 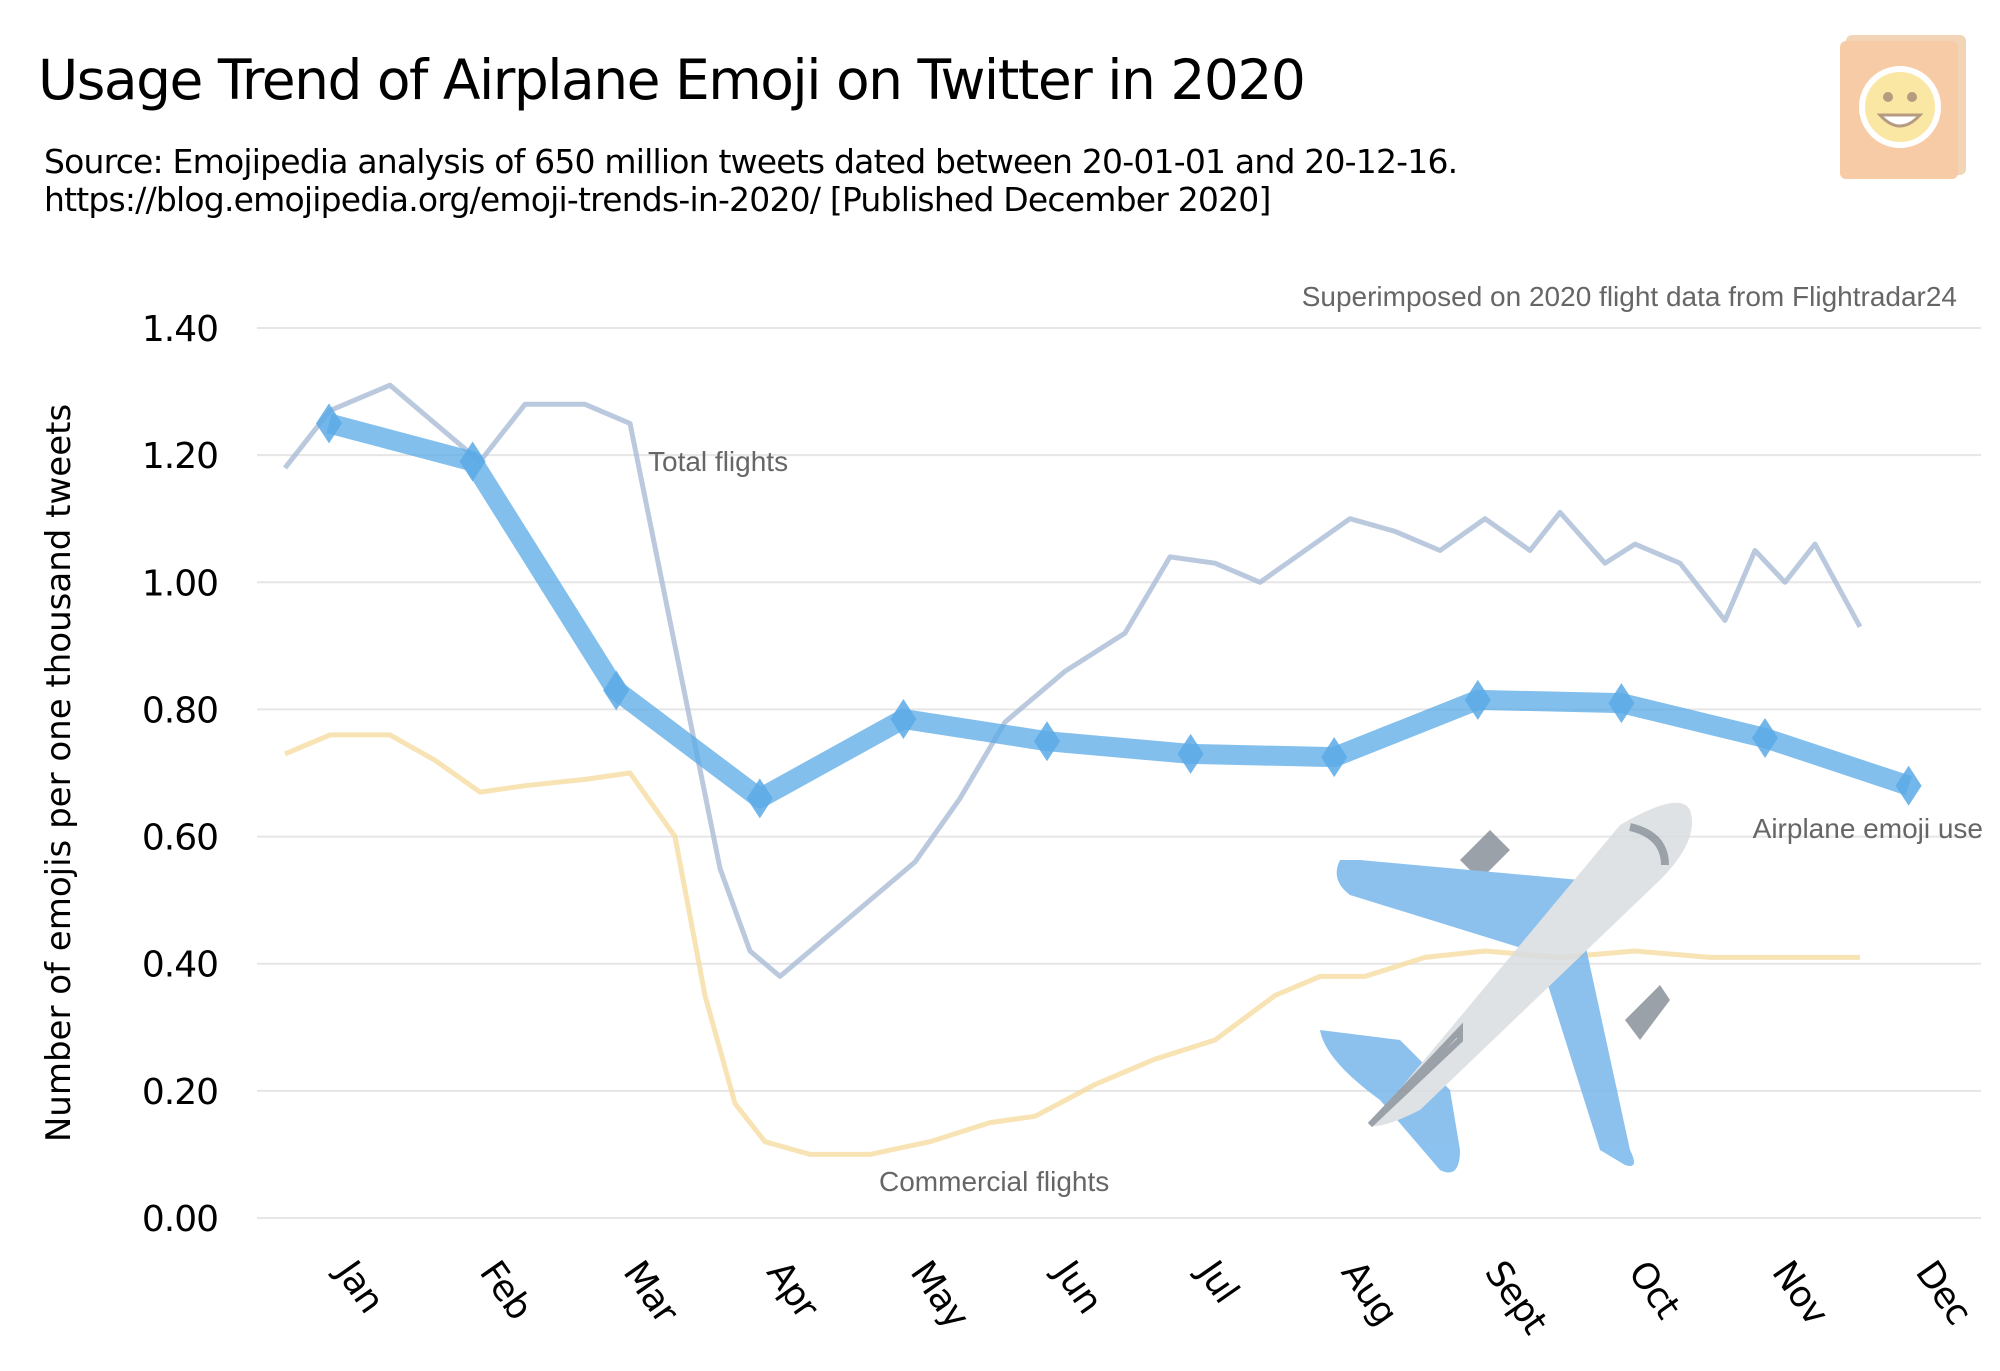 I want to click on x-tick-label: Dec, so click(x=1943, y=1293).